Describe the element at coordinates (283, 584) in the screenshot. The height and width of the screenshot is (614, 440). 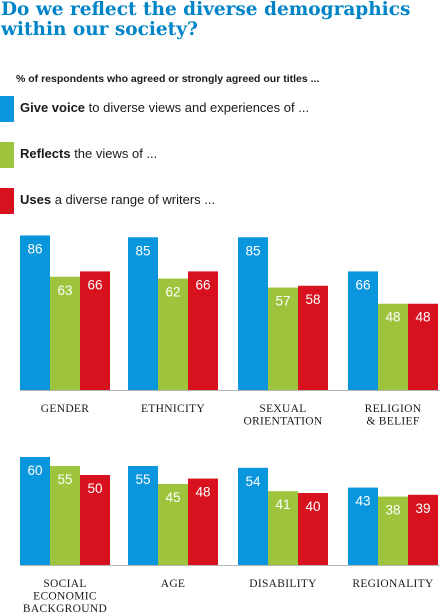
I see `category-label: DISABILITY` at that location.